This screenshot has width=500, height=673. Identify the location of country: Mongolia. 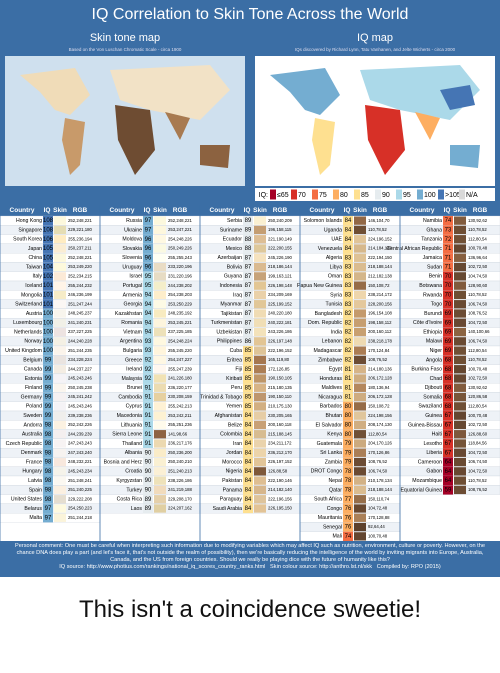
(31, 295).